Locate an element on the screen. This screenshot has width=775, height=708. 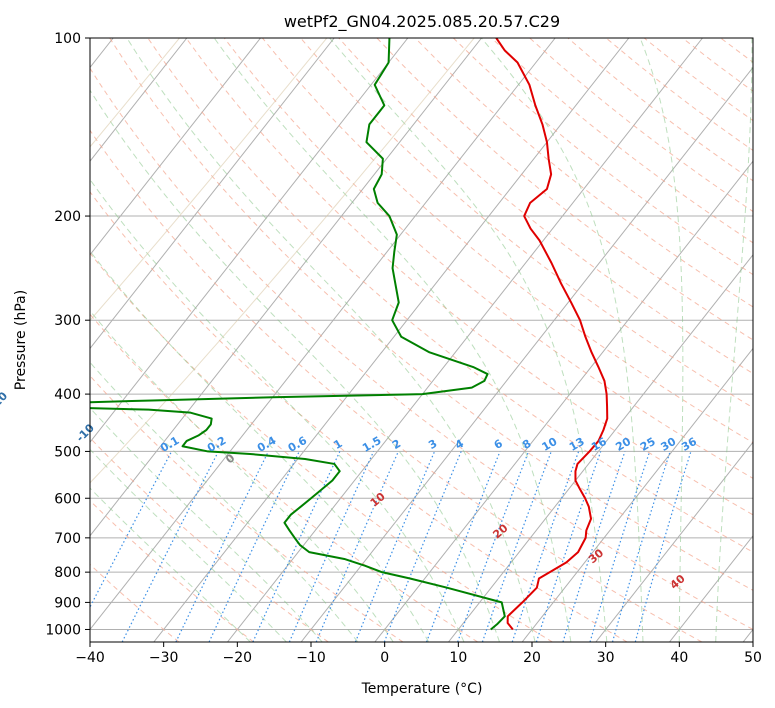
y-tick-label: 100 is located at coordinates (67, 39).